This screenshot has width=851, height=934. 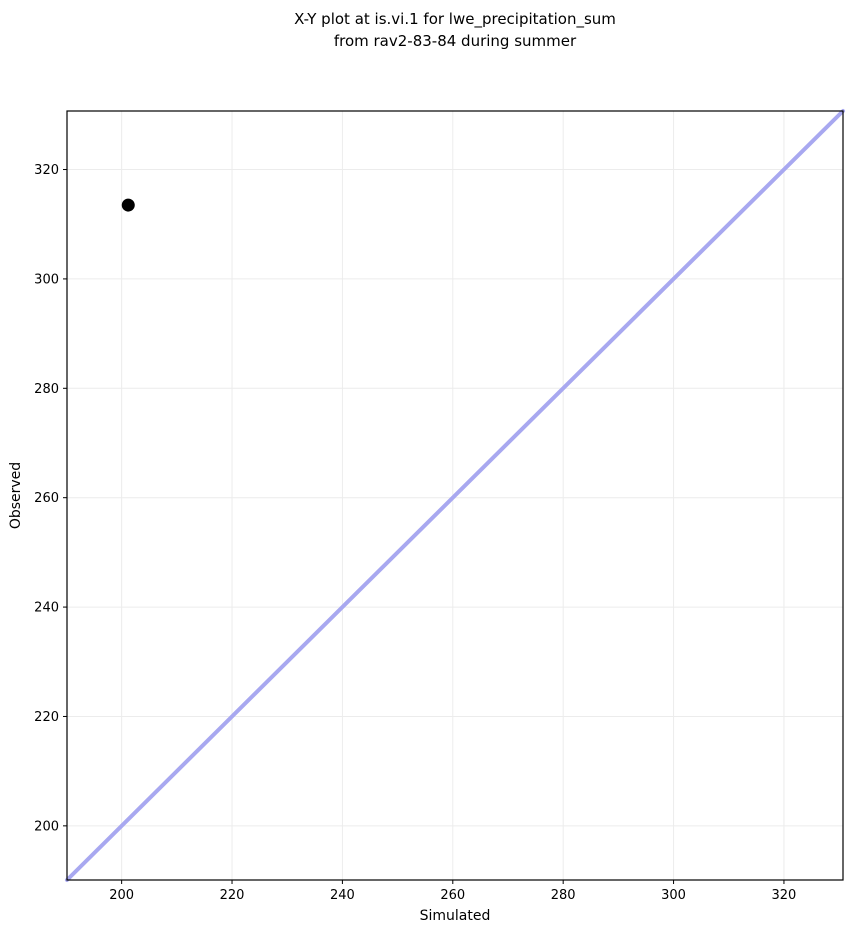 What do you see at coordinates (121, 895) in the screenshot?
I see `x-tick-label: 200` at bounding box center [121, 895].